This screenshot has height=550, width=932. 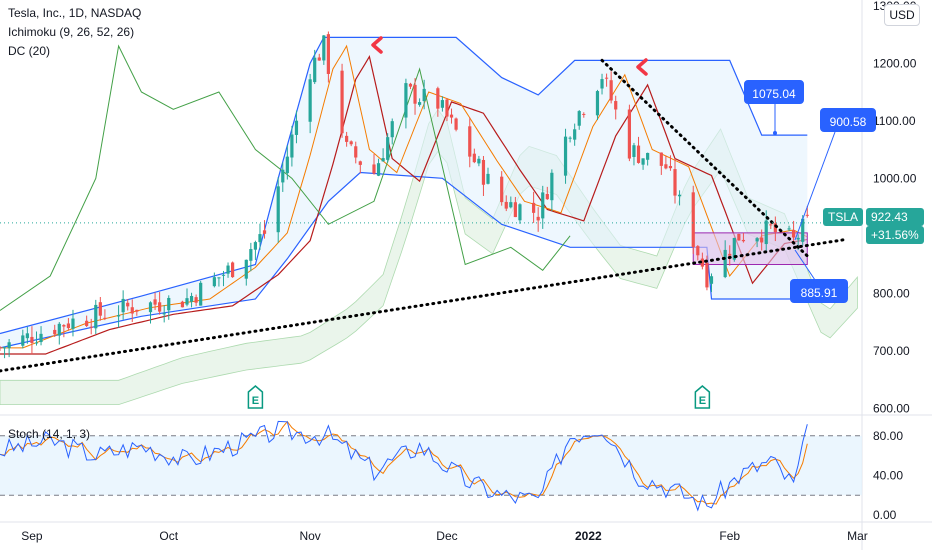 What do you see at coordinates (902, 15) in the screenshot?
I see `currency-button: USD` at bounding box center [902, 15].